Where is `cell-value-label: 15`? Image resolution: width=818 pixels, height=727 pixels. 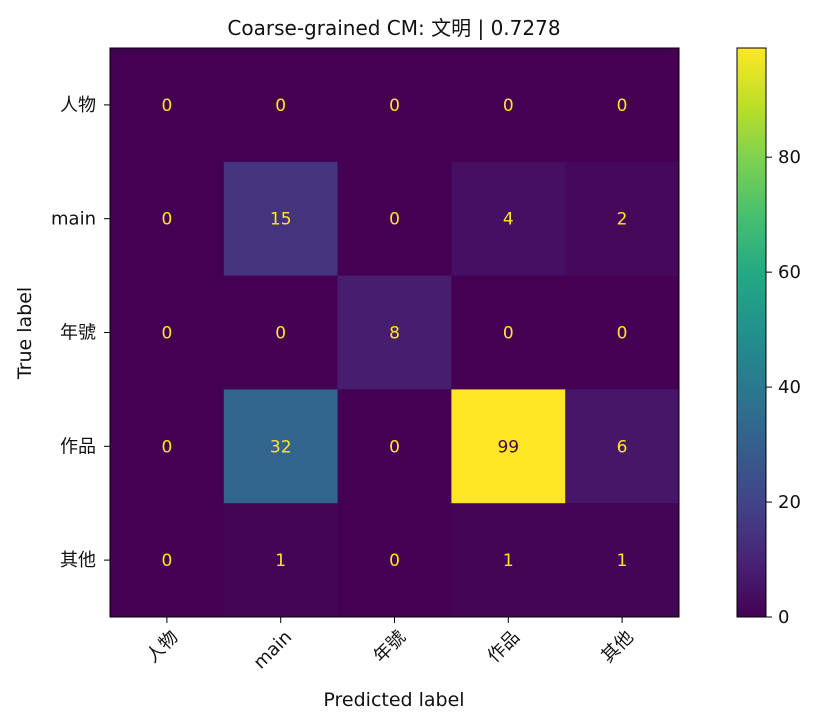
cell-value-label: 15 is located at coordinates (281, 220).